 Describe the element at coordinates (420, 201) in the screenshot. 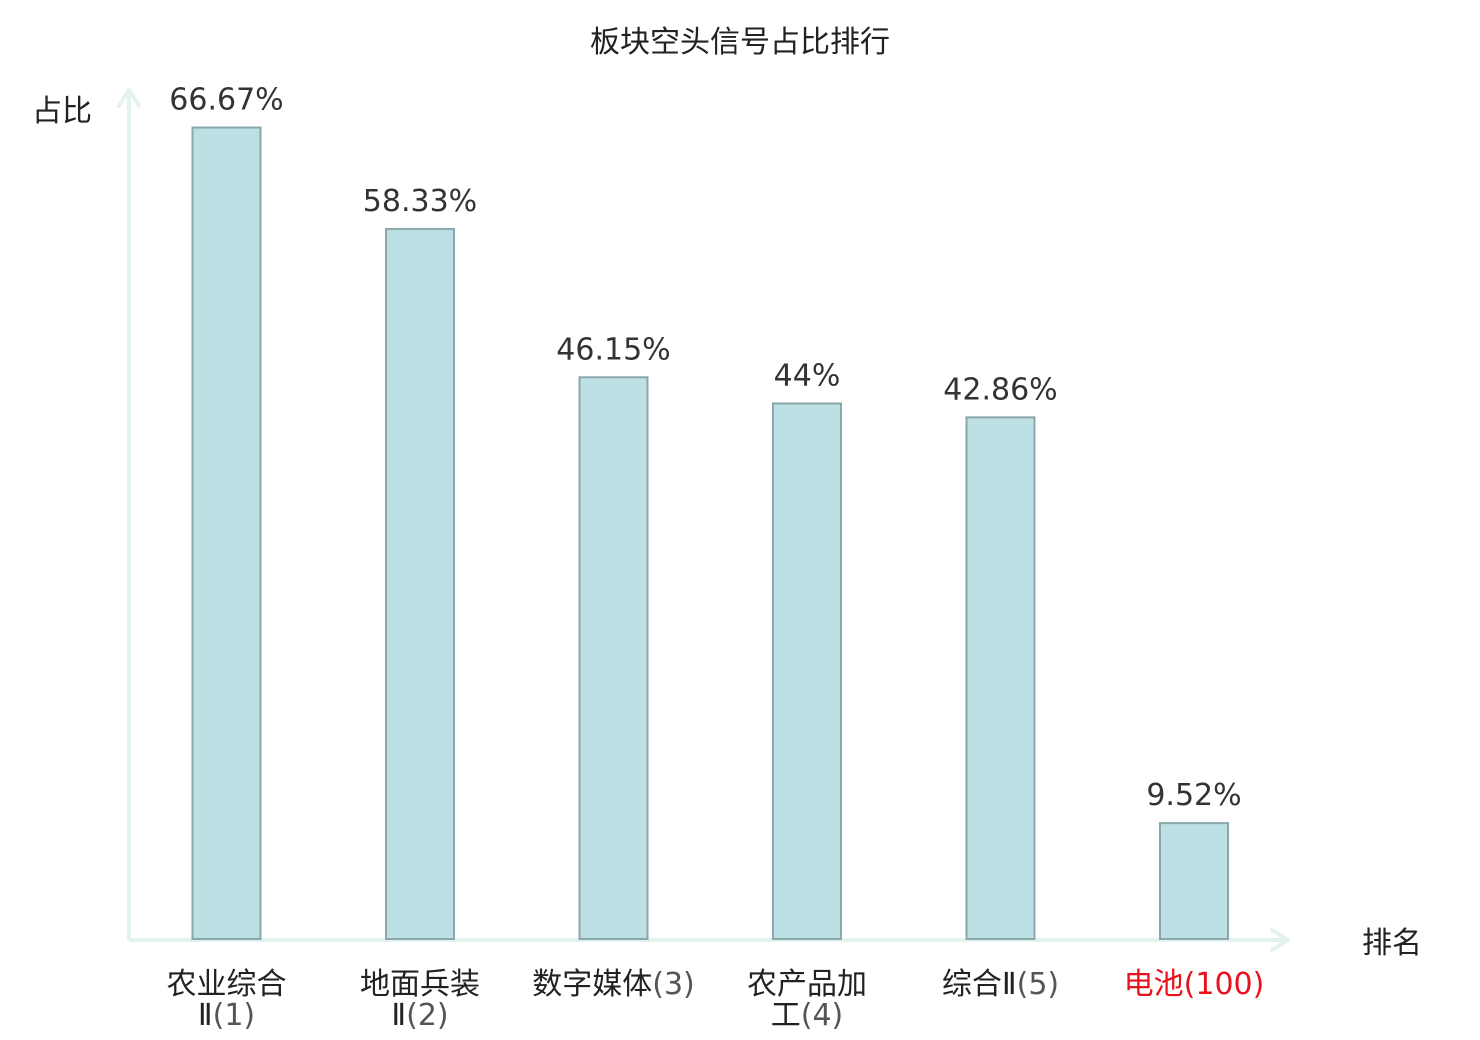

I see `value-label: 58.33%` at that location.